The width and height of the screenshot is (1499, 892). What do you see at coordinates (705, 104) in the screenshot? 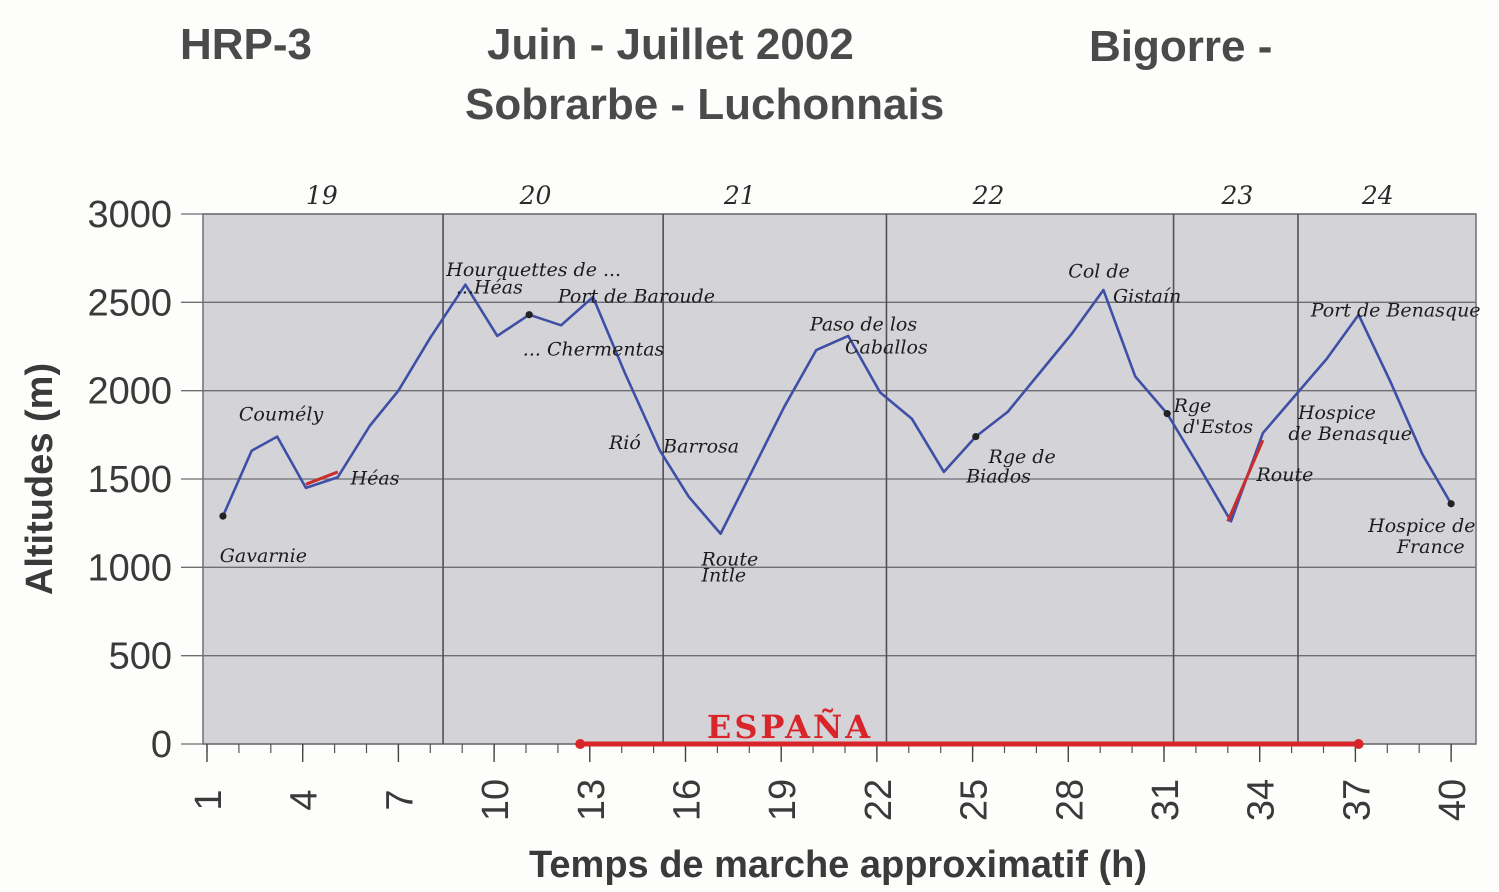
I see `chart-title-region-2: Sobrarbe - Luchonnais` at bounding box center [705, 104].